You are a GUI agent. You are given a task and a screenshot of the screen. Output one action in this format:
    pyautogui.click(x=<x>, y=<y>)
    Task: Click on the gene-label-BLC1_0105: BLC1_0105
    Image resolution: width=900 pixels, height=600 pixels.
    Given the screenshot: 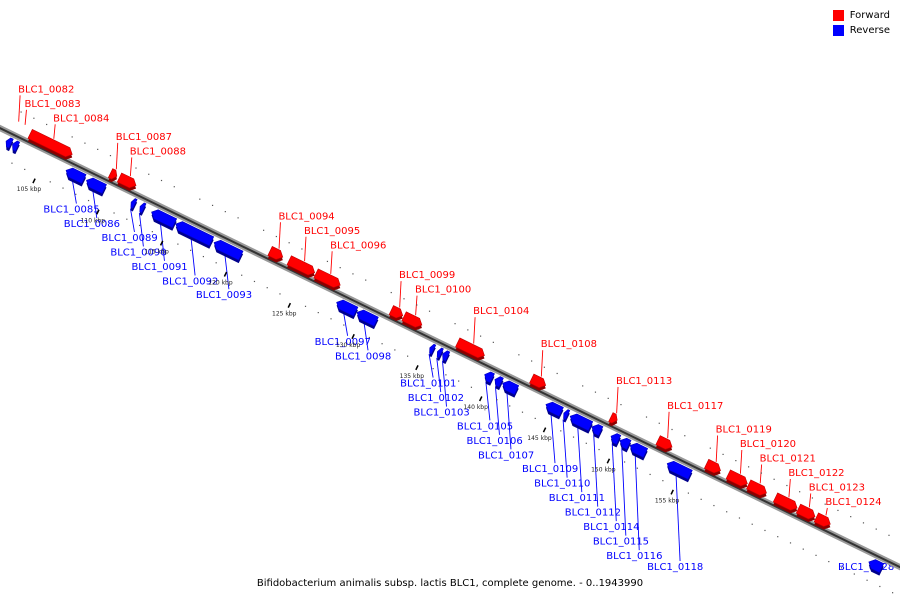 What is the action you would take?
    pyautogui.click(x=485, y=426)
    